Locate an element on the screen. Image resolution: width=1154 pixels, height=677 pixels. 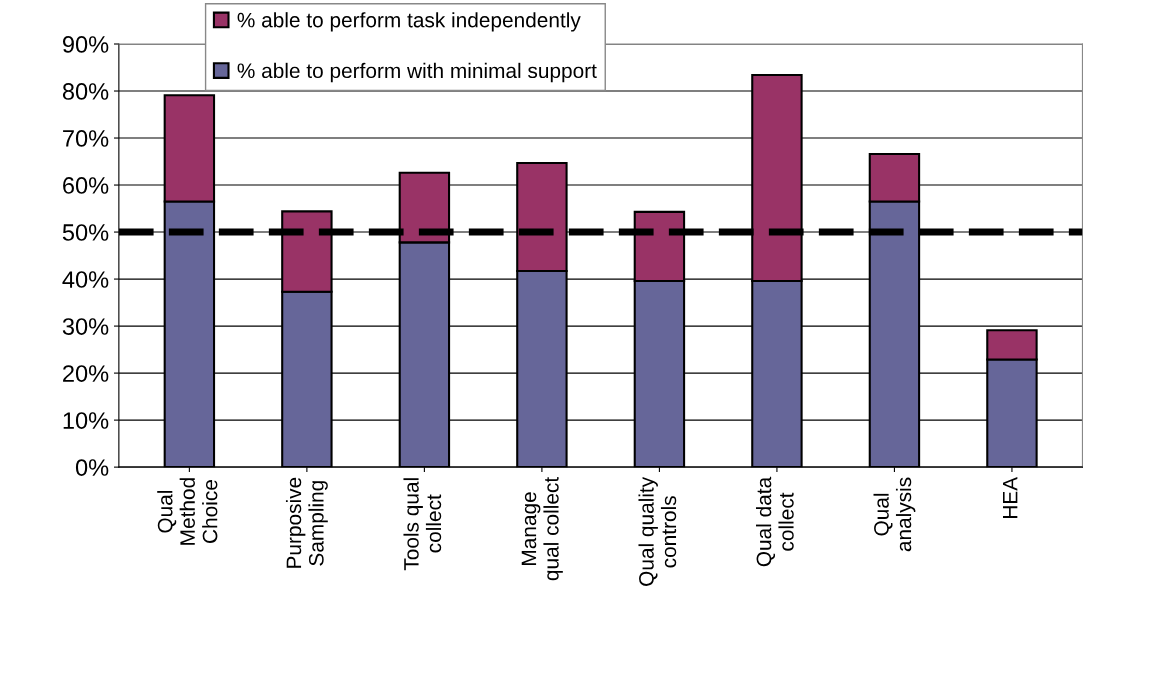
y-tick-label: 50% is located at coordinates (85, 232).